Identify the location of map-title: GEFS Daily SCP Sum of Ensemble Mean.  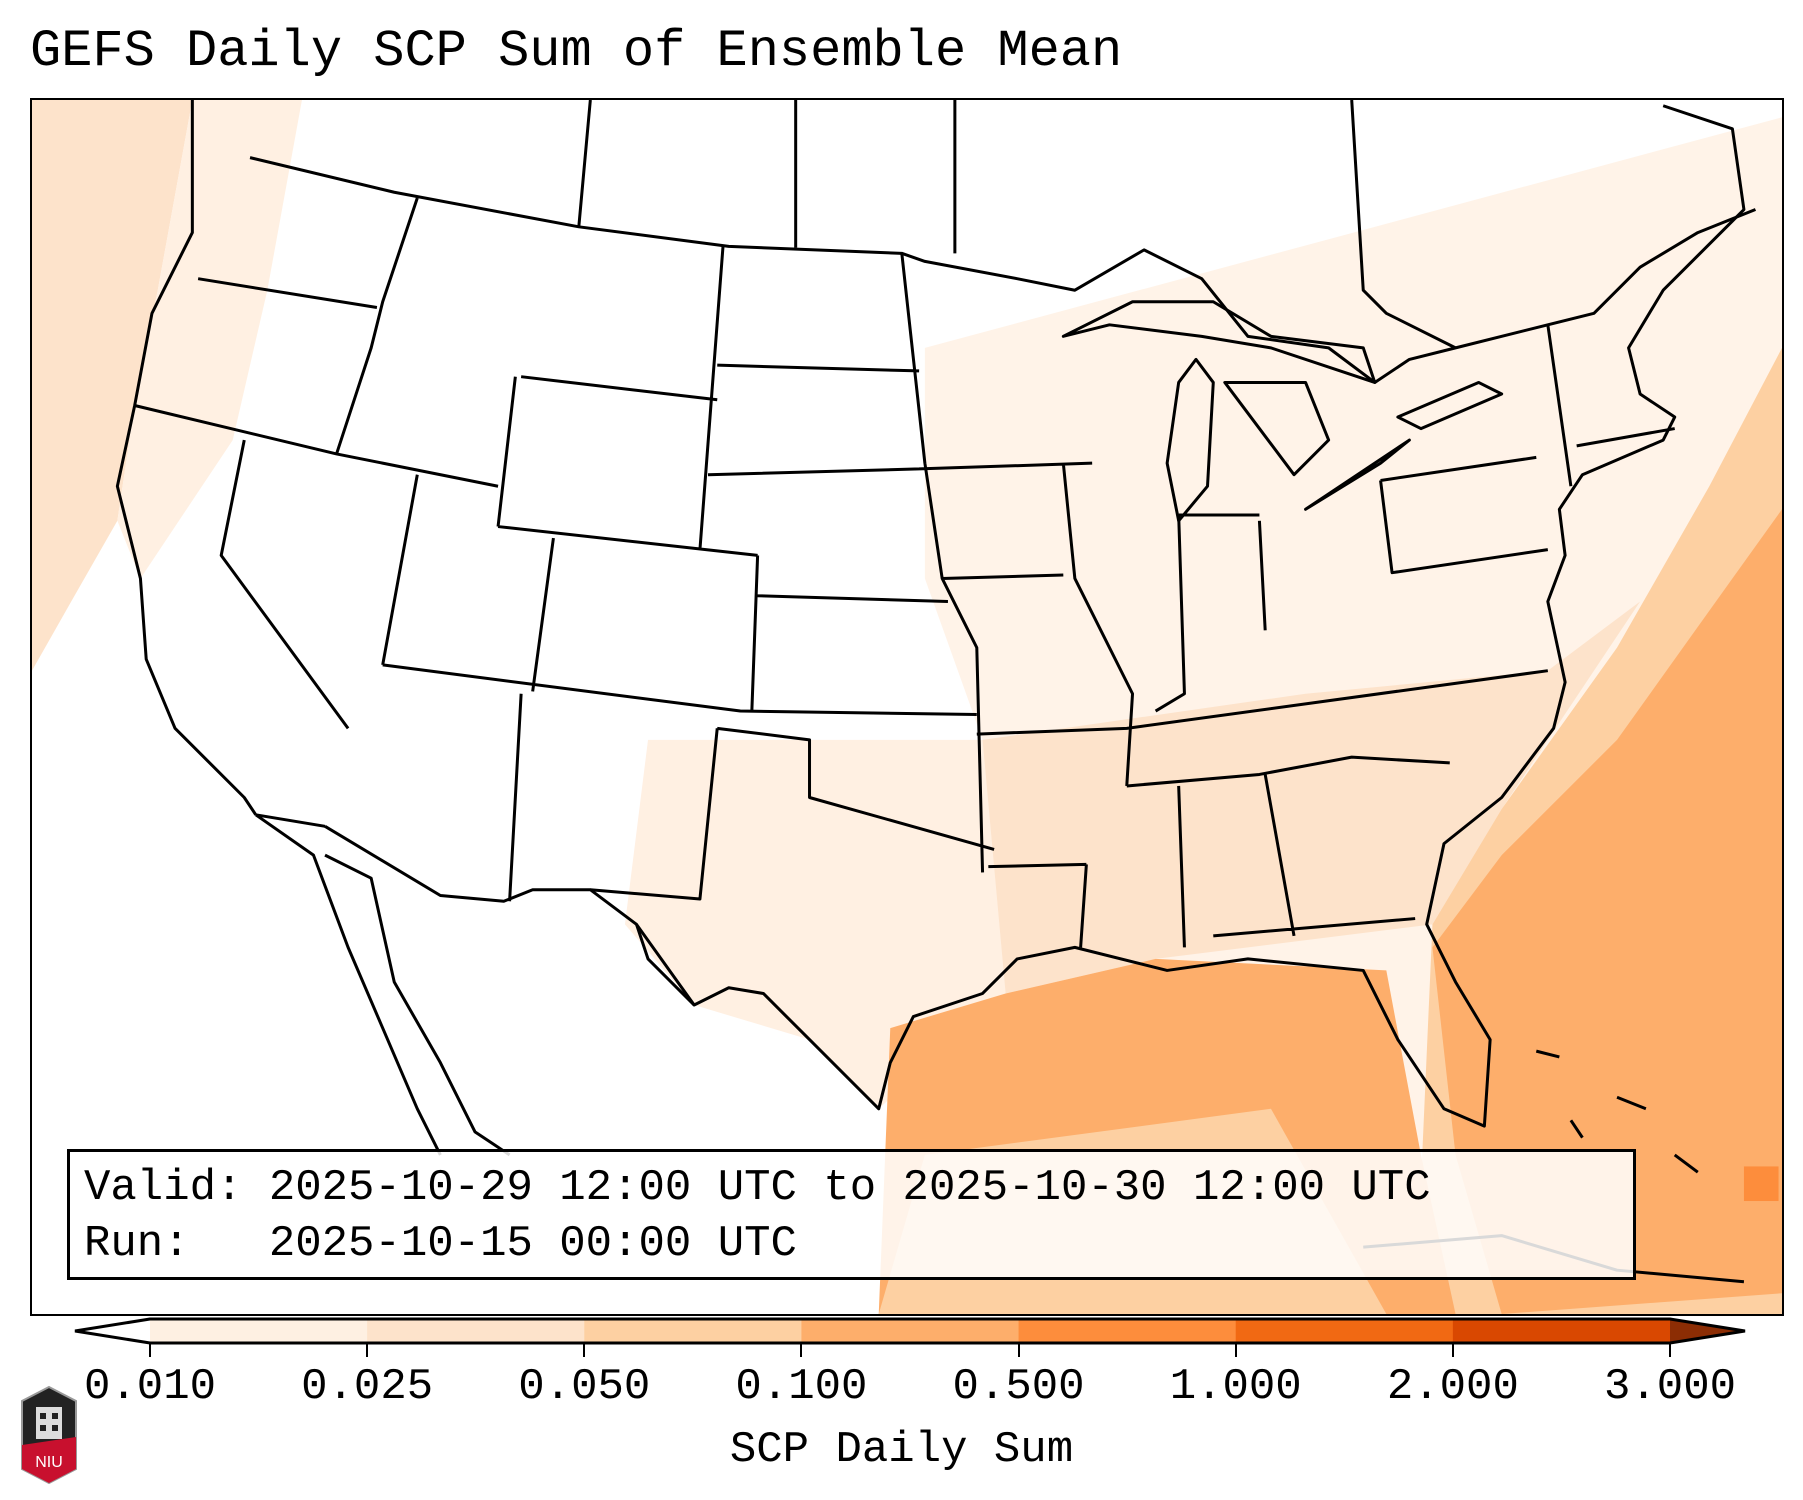
(576, 51).